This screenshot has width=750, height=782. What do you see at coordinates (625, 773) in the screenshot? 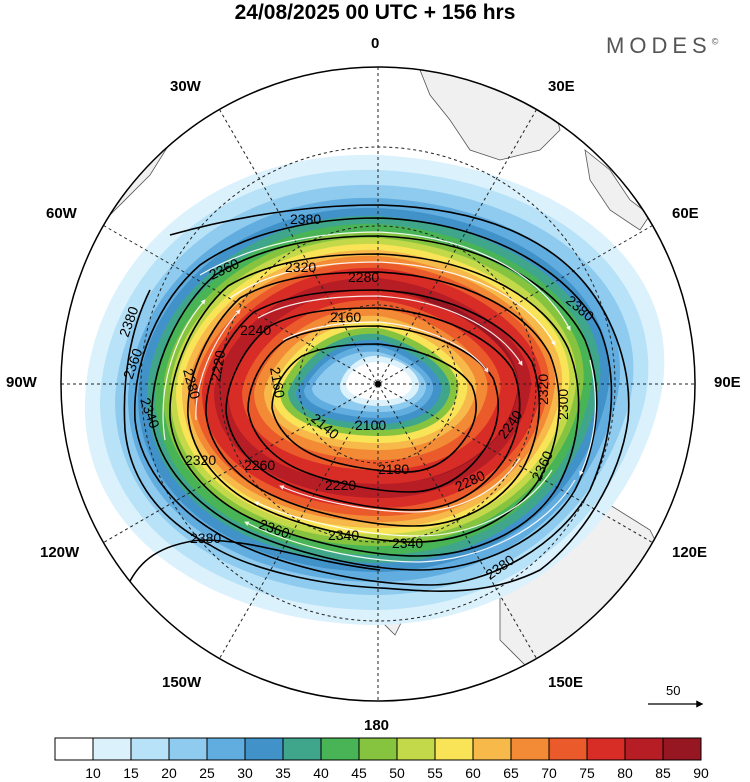
I see `colorbar-label: 80` at bounding box center [625, 773].